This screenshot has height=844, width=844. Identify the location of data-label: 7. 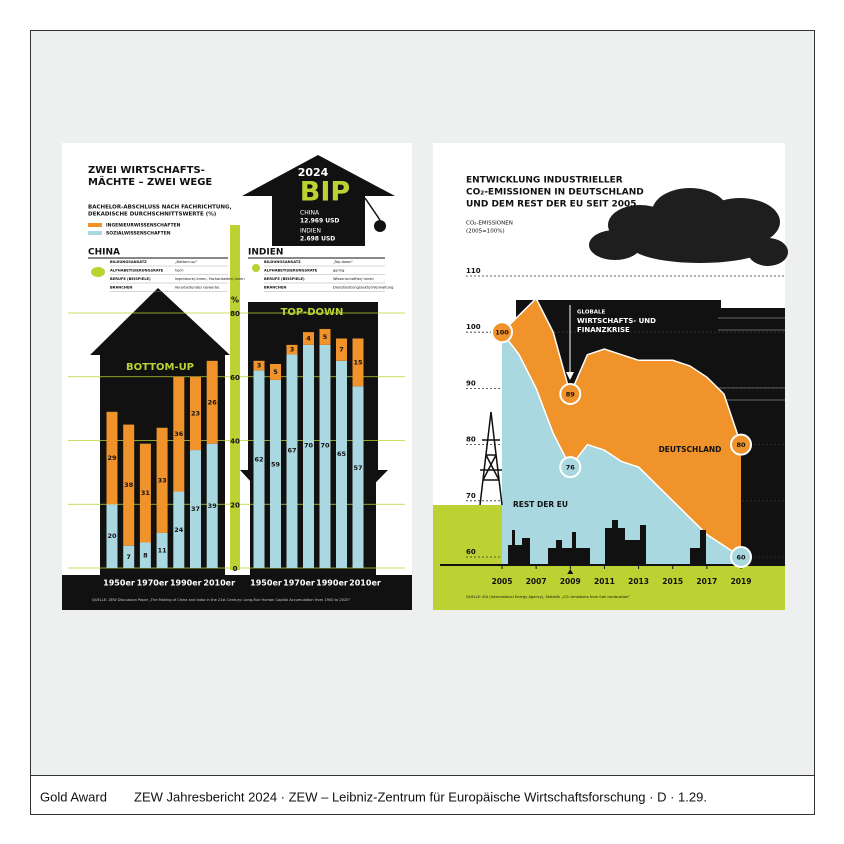
(341, 350).